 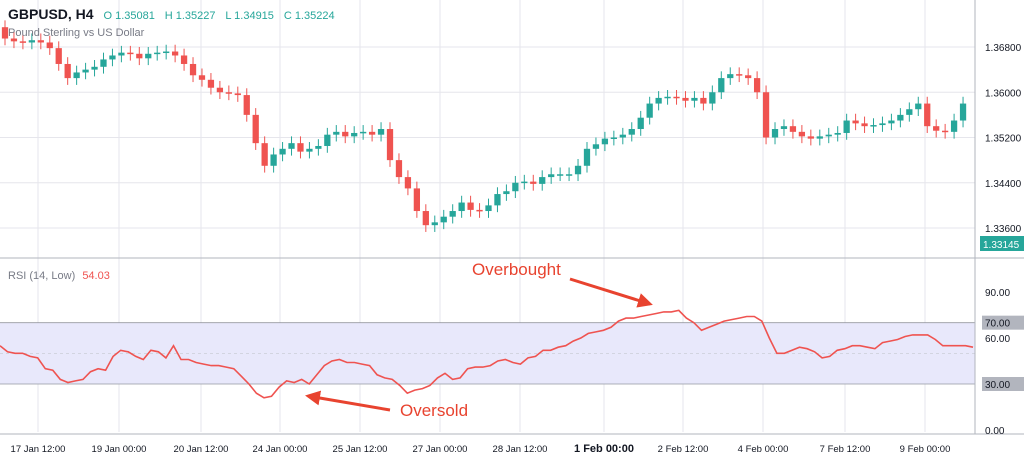 I want to click on rsi-tick-label: 90.00, so click(x=997, y=293).